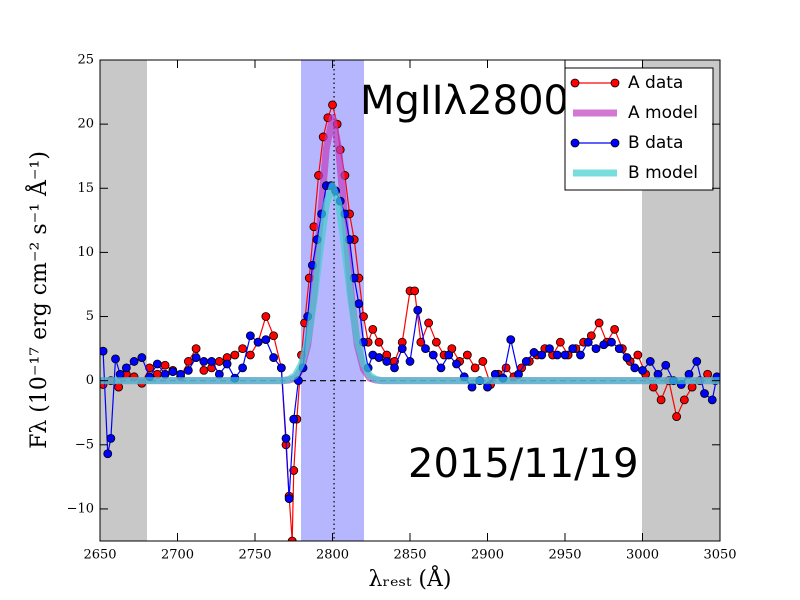  Describe the element at coordinates (719, 555) in the screenshot. I see `x-tick-label: 3050` at that location.